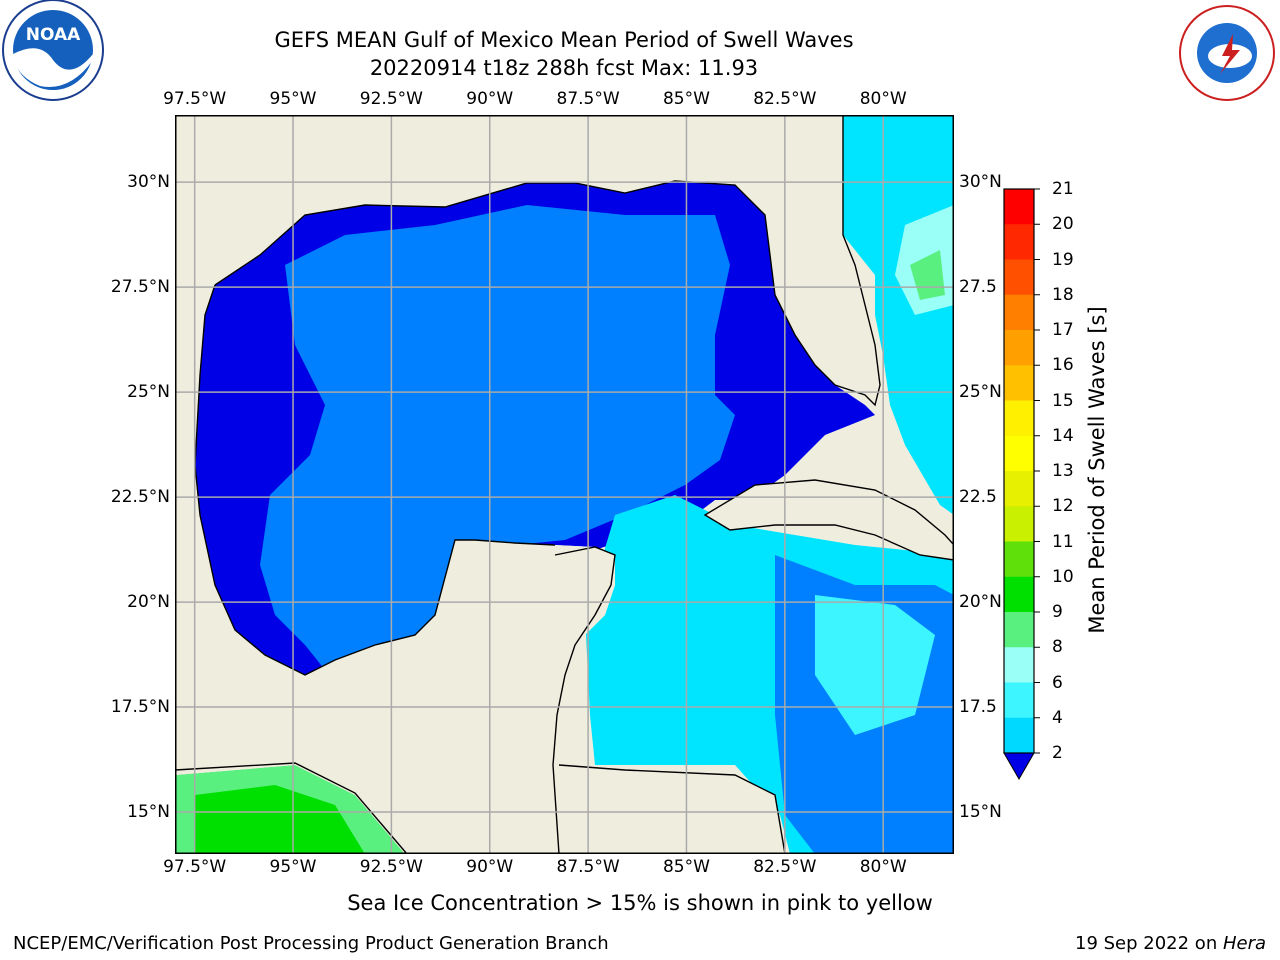  I want to click on footer-right: 19 Sep 2022 on Hera, so click(1170, 943).